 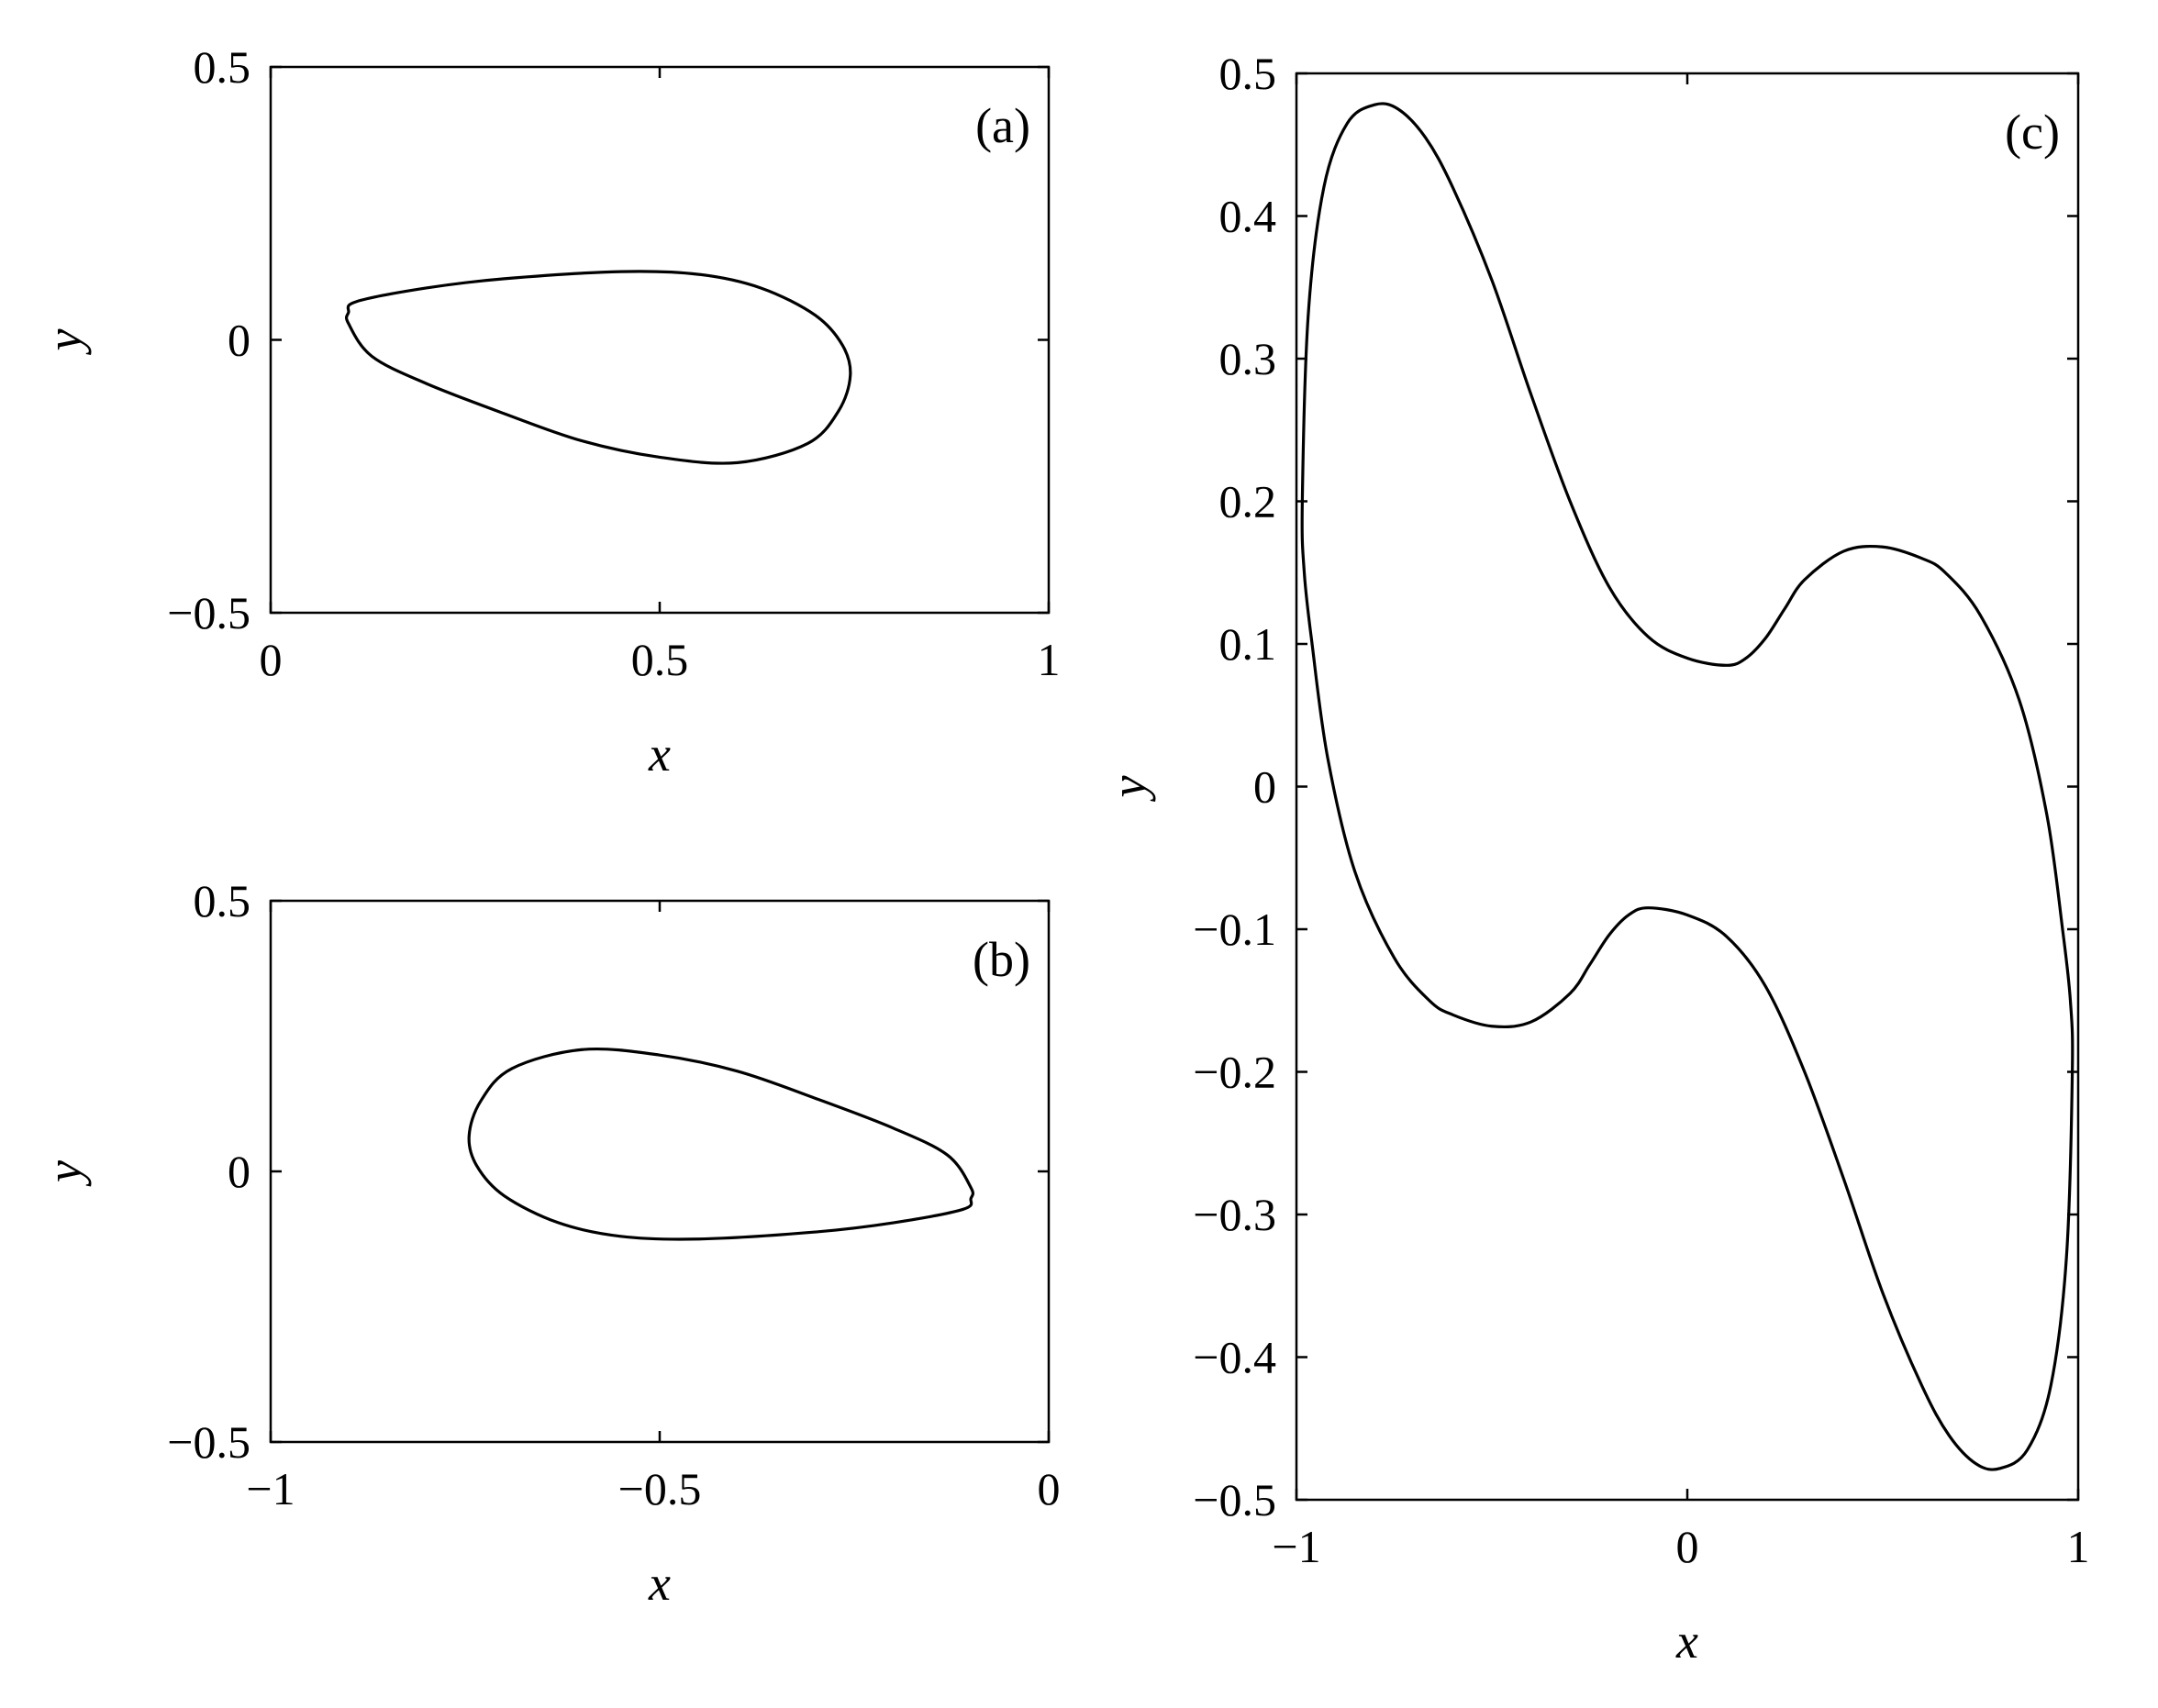 What do you see at coordinates (1264, 787) in the screenshot?
I see `panel-c-ytick-label: 0` at bounding box center [1264, 787].